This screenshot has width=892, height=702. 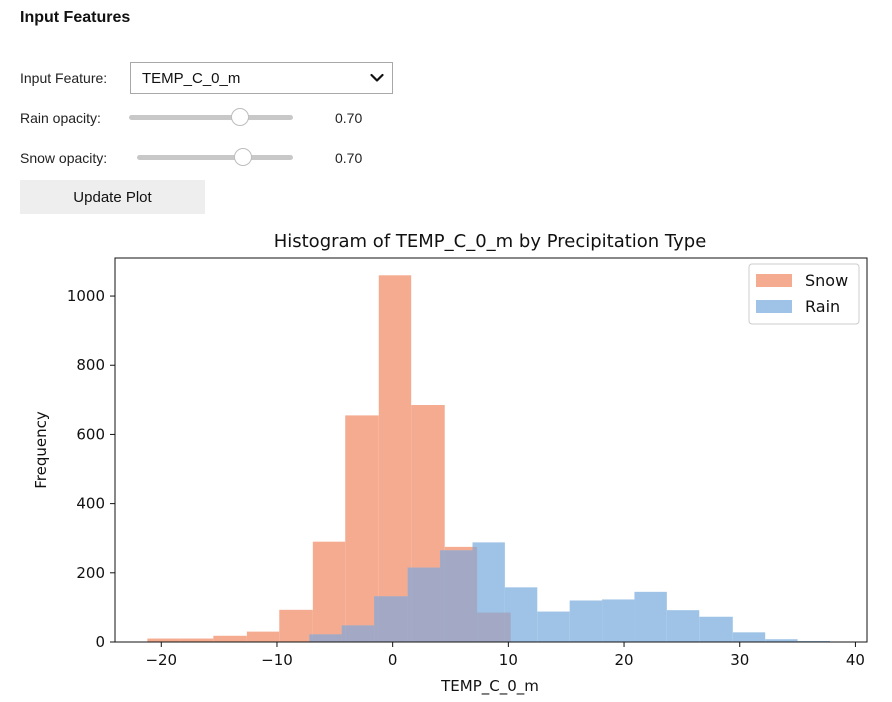 What do you see at coordinates (393, 660) in the screenshot?
I see `x-tick-label: 0` at bounding box center [393, 660].